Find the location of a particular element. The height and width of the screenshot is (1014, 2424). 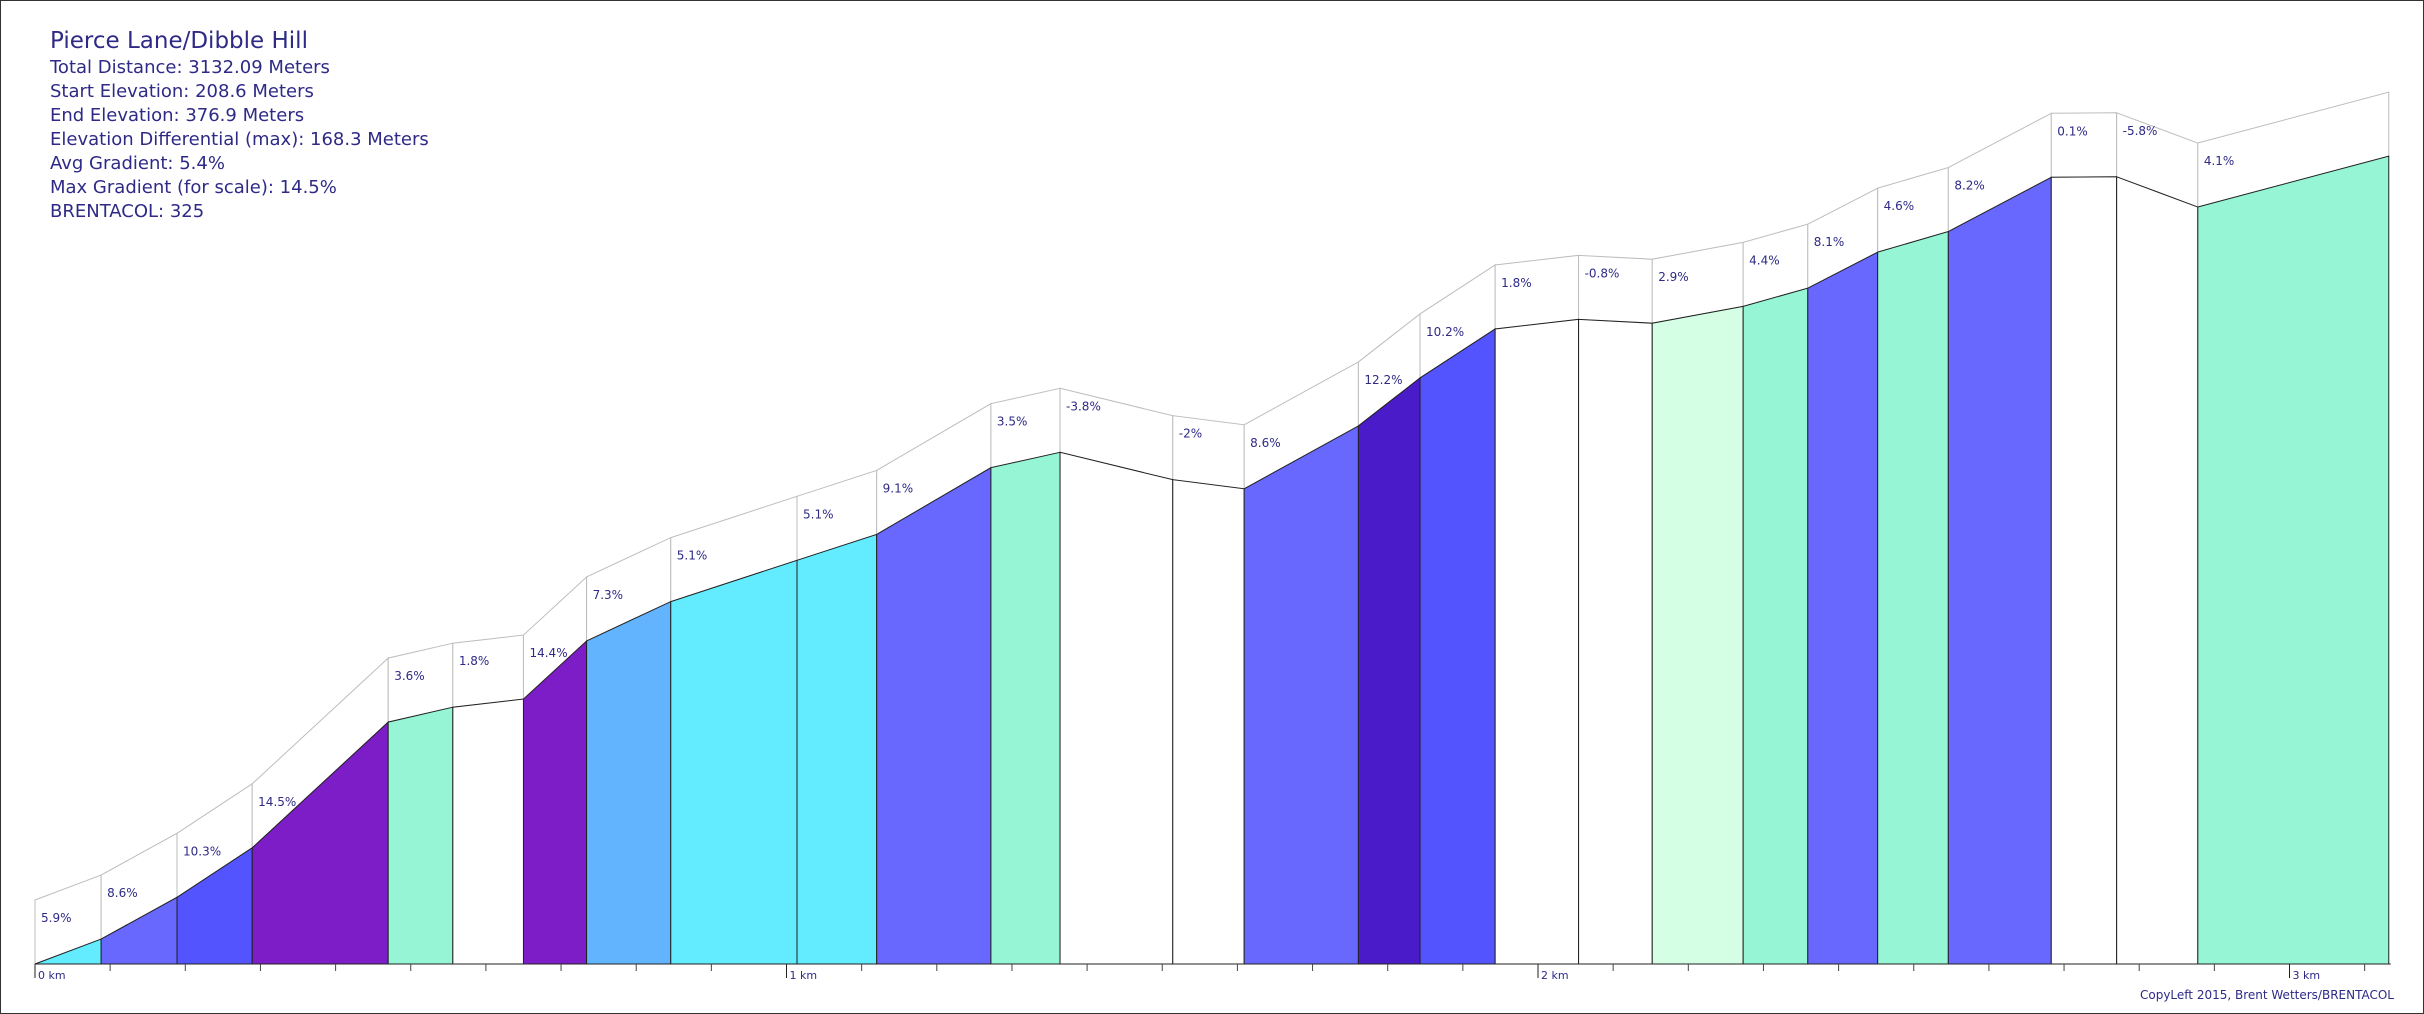

x-tick-label-3: 3 km is located at coordinates (2307, 975).